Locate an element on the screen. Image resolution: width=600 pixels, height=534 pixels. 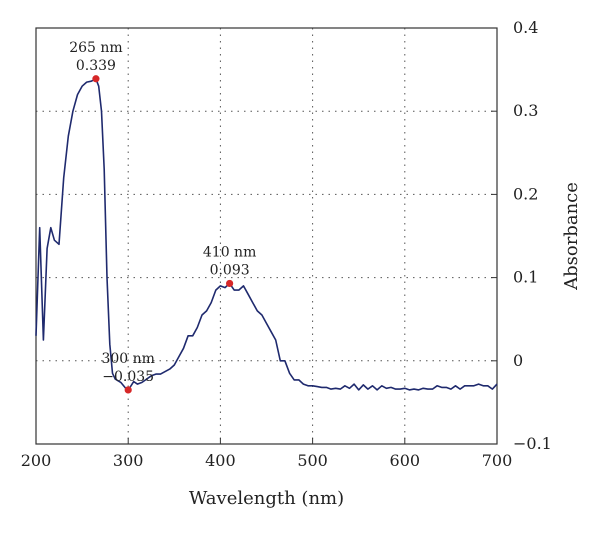
y-tick-label-4: 0.3 is located at coordinates (525, 110).